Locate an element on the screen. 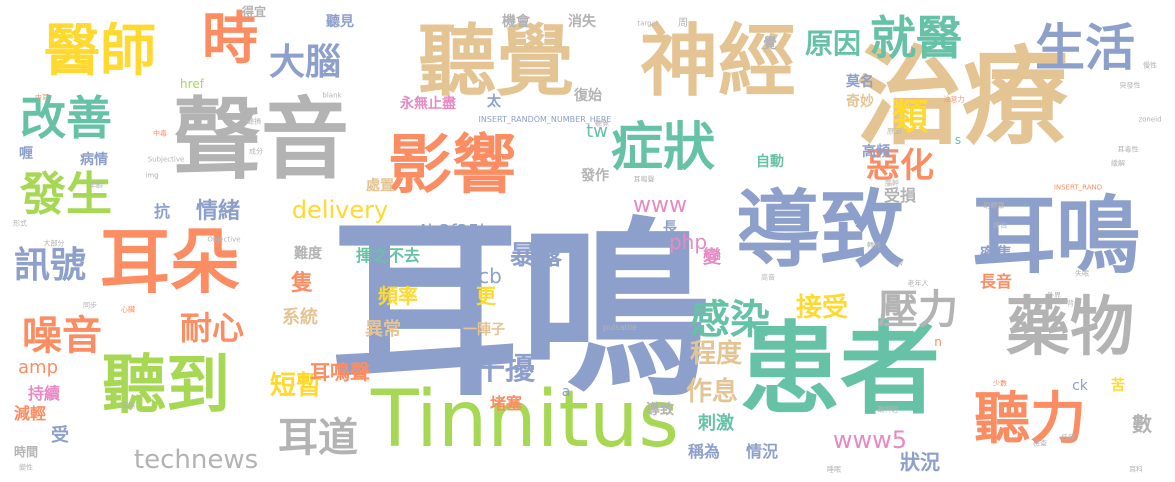 The width and height of the screenshot is (1175, 482). cloud-word: 神經 is located at coordinates (718, 62).